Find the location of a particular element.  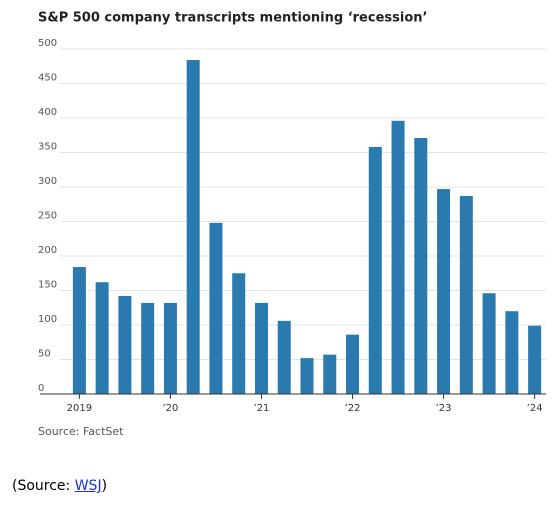

x-tick-label: ’22 is located at coordinates (353, 408).